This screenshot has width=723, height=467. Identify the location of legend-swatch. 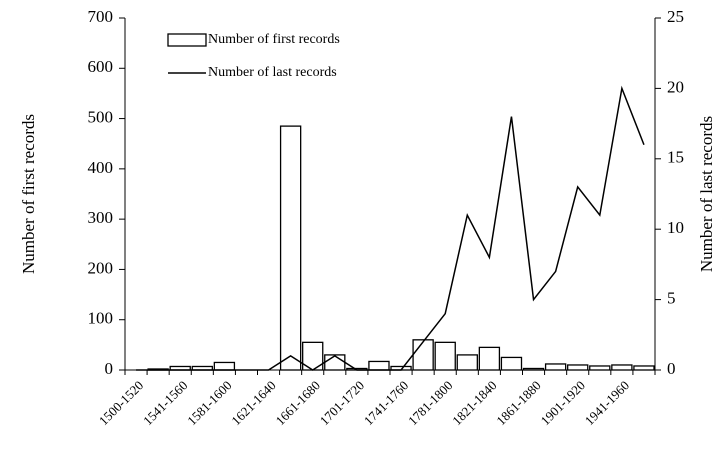
(187, 40).